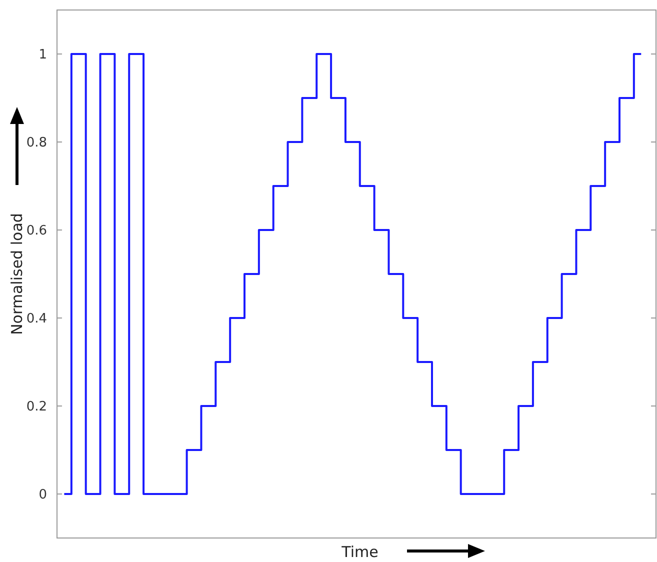 The image size is (657, 562). Describe the element at coordinates (42, 55) in the screenshot. I see `y-tick-label: 1` at that location.